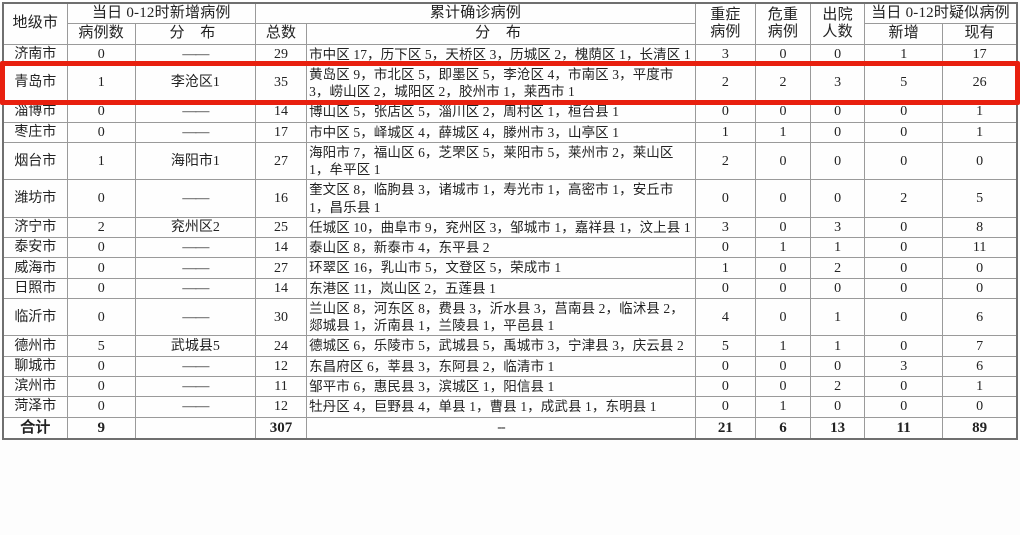 The width and height of the screenshot is (1020, 535). I want to click on header-discharged: 出院 人数, so click(838, 23).